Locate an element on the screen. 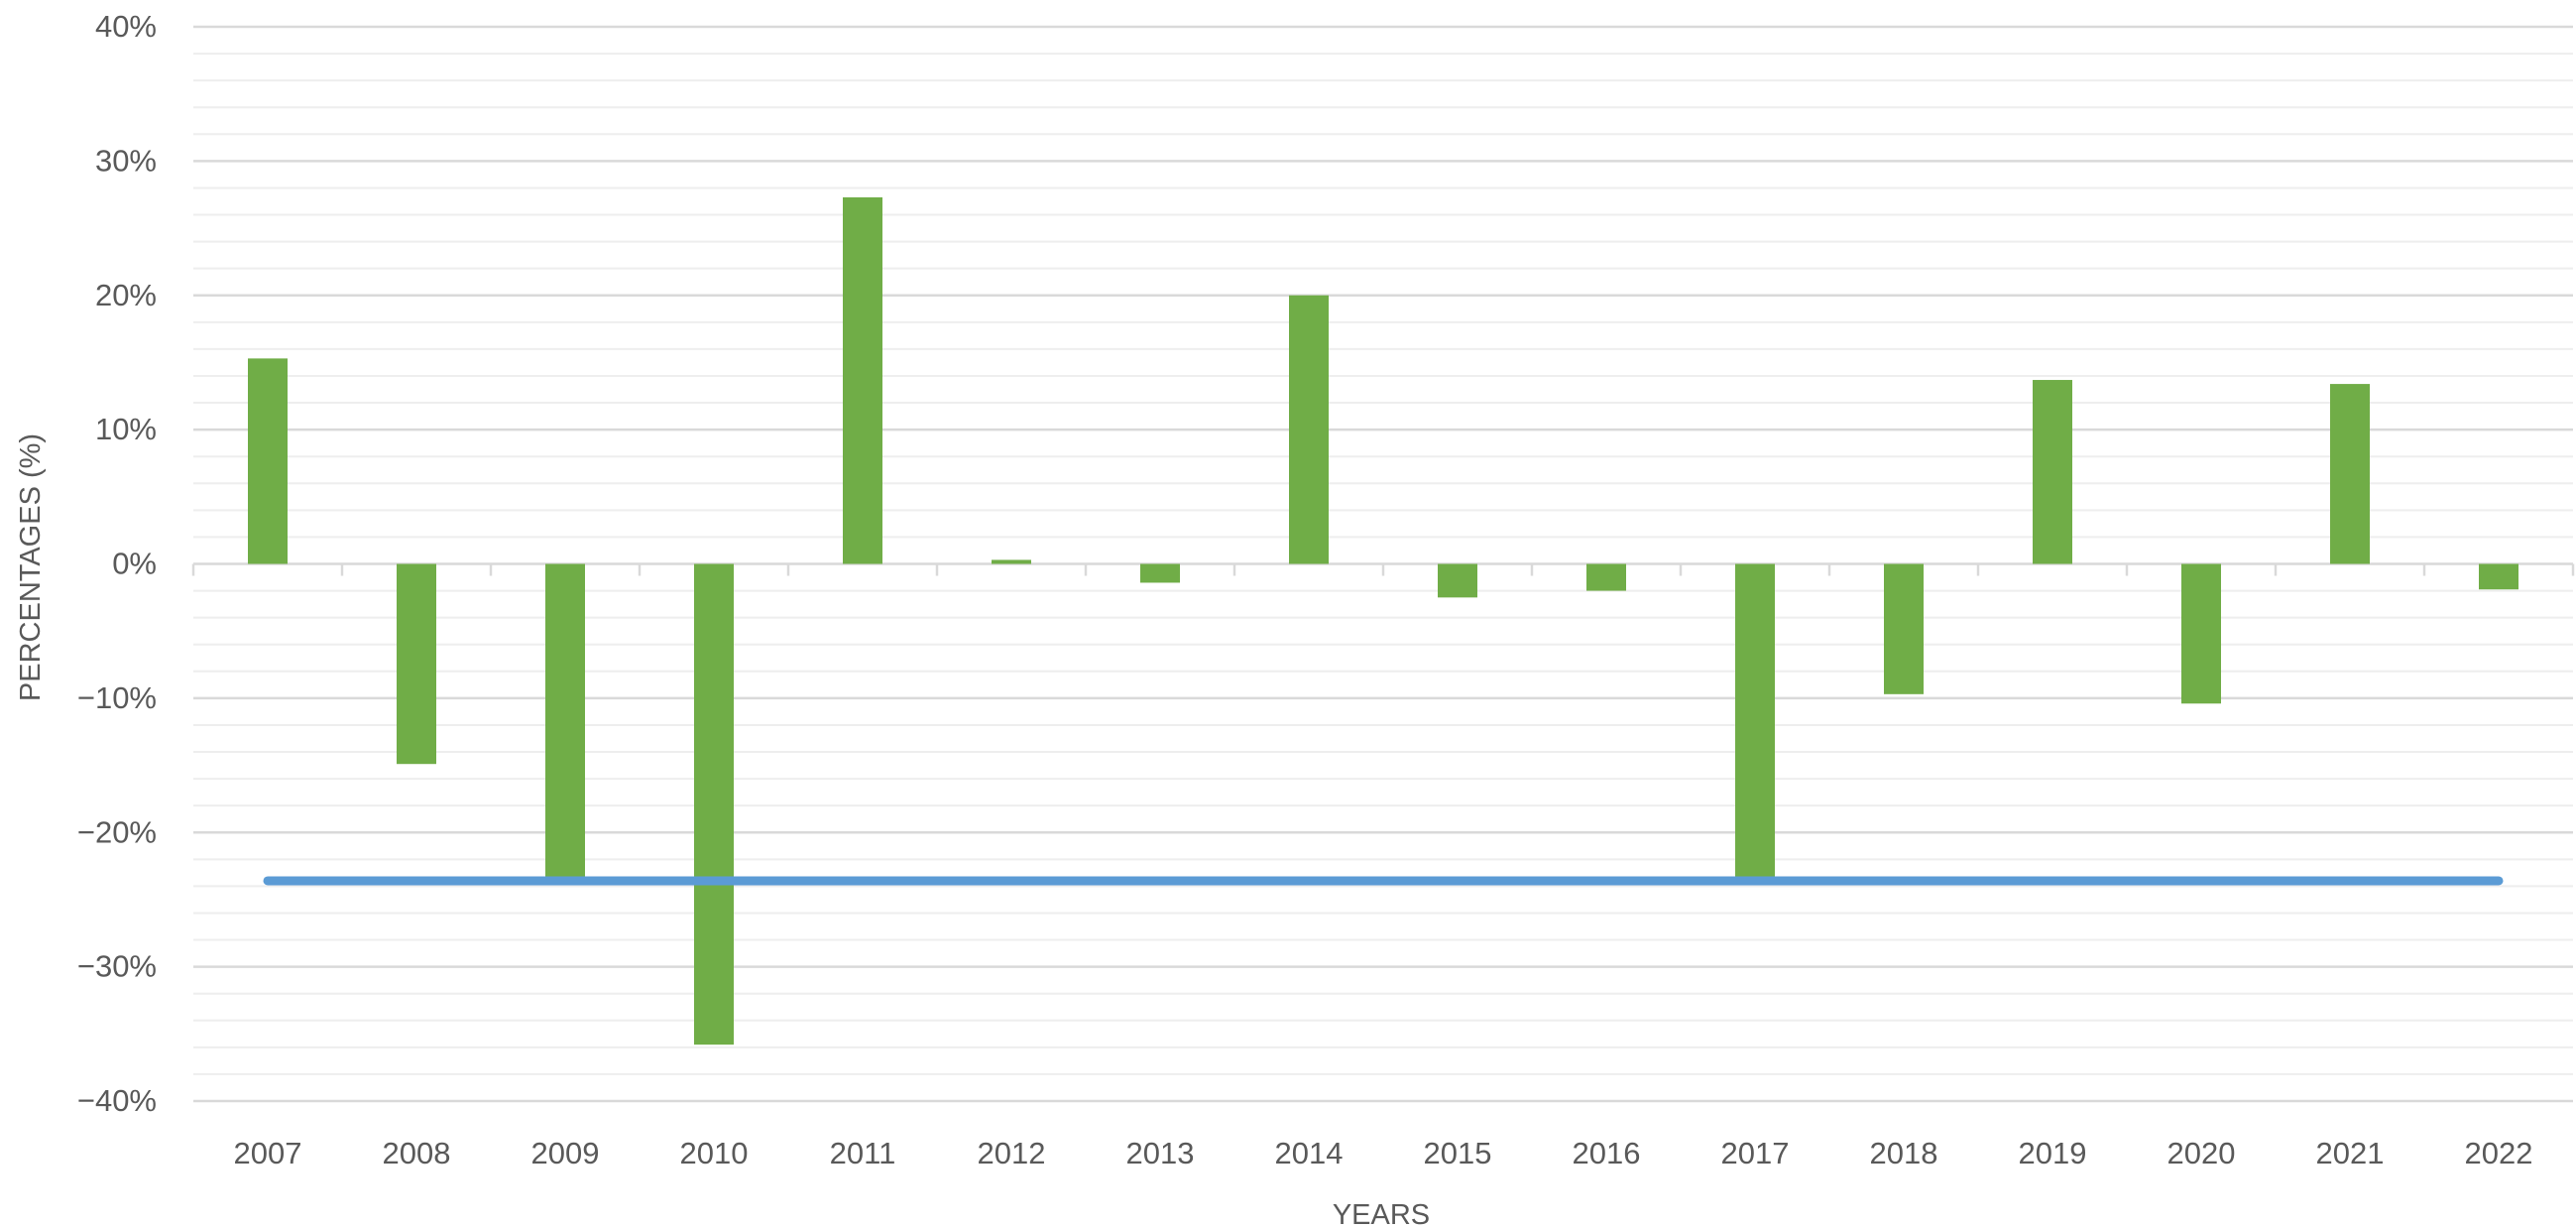  bar-2018 is located at coordinates (1904, 629).